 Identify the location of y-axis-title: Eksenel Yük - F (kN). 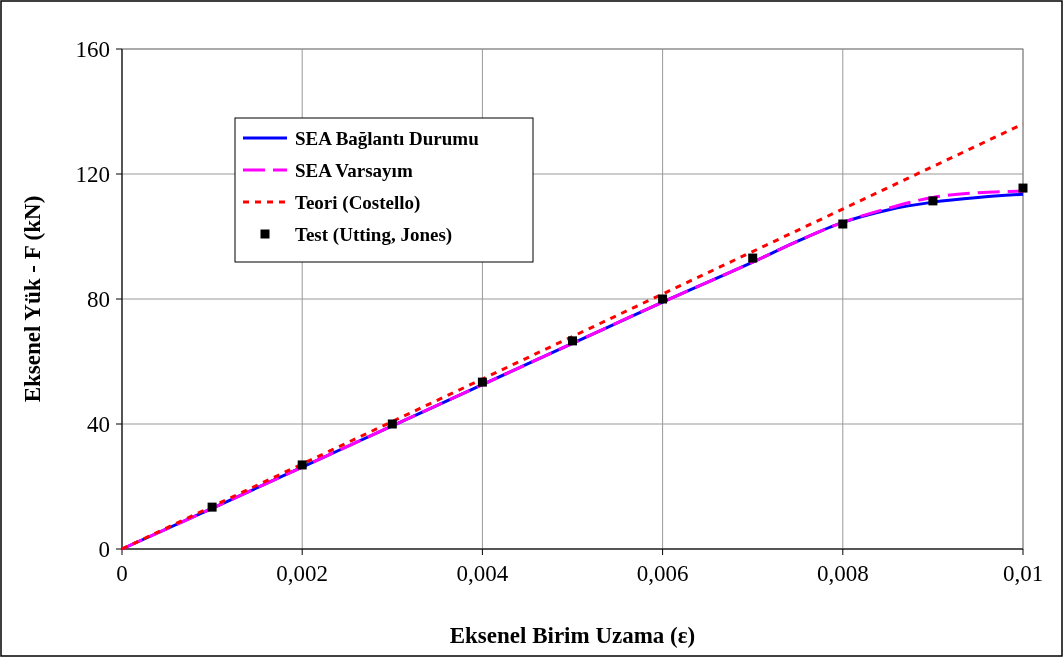
(32, 299).